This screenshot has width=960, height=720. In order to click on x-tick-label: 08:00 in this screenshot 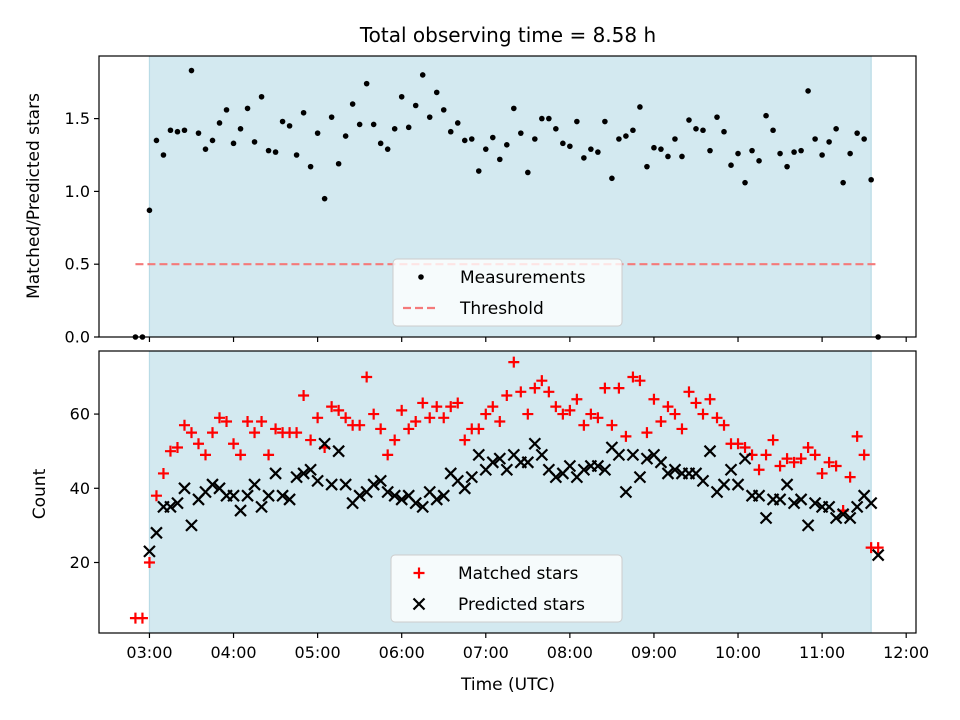, I will do `click(570, 652)`.